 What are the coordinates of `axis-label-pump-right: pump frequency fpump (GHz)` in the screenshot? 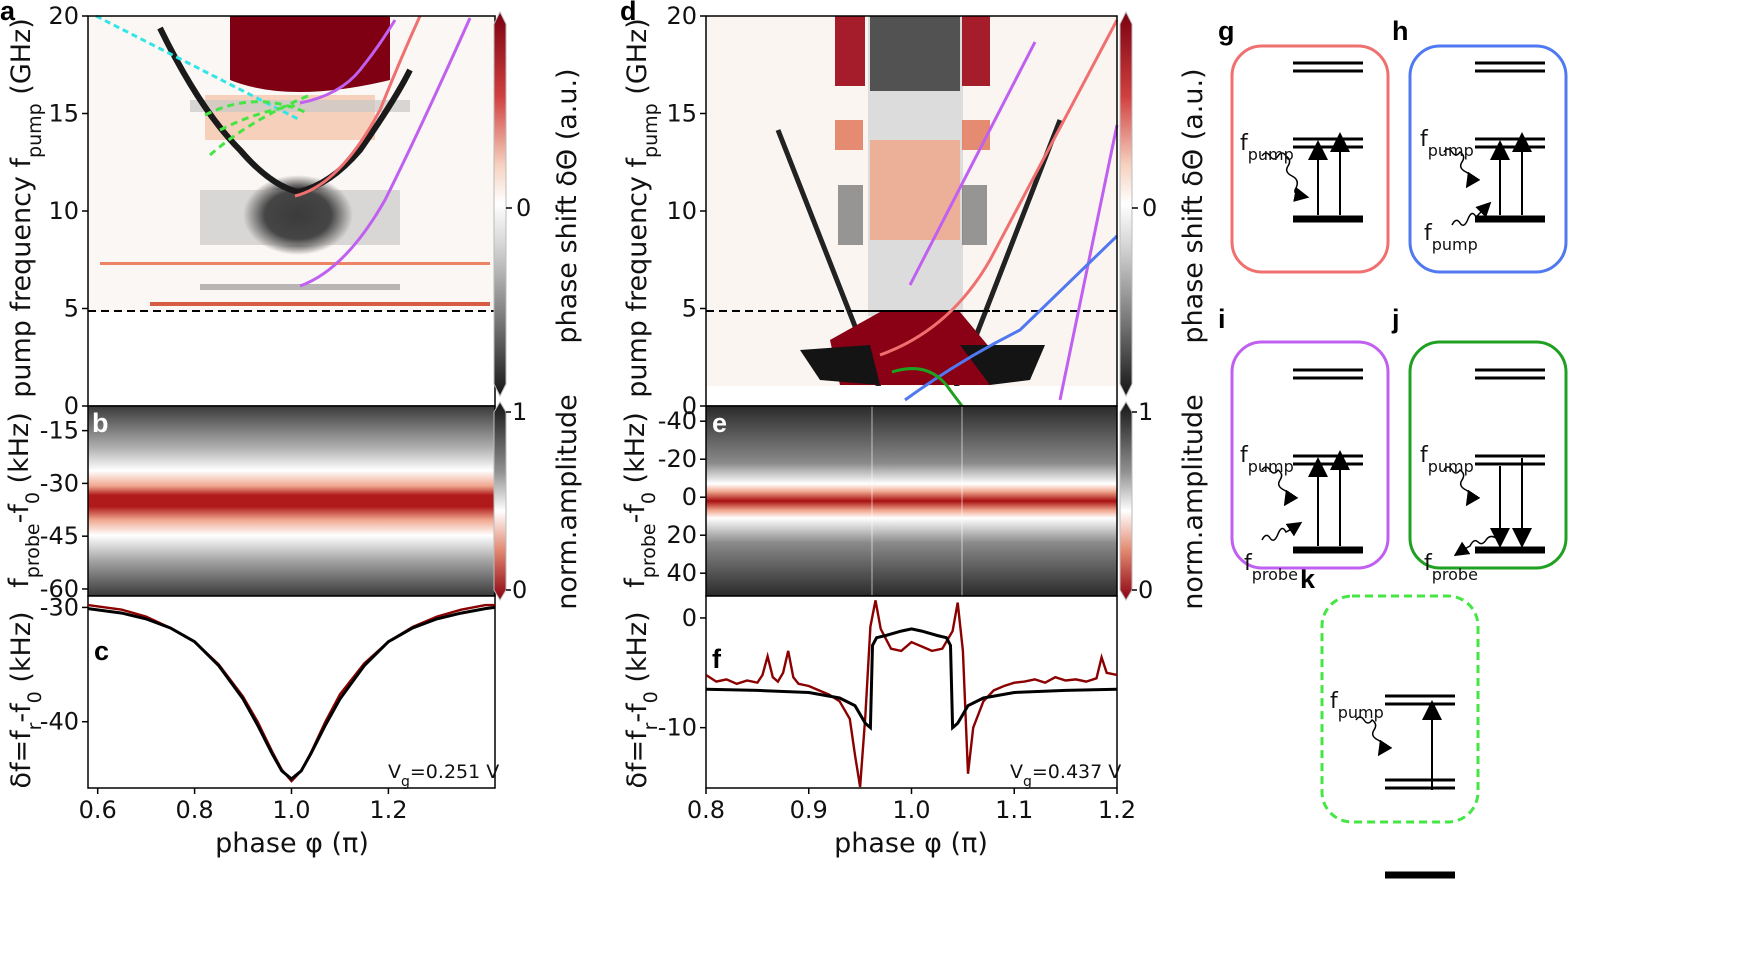 It's located at (642, 208).